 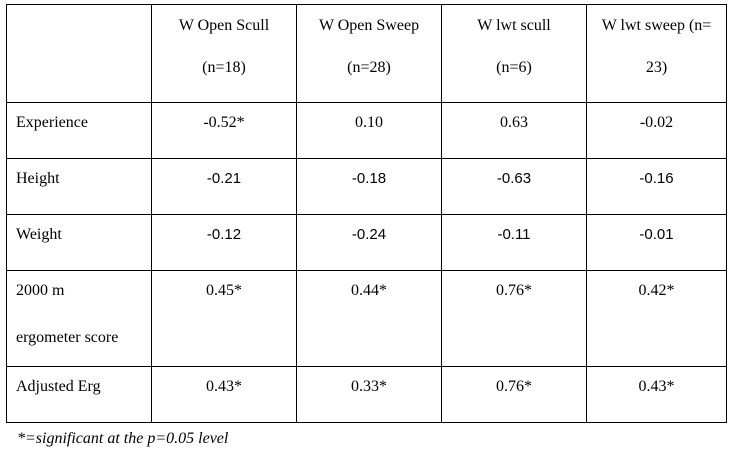 What do you see at coordinates (514, 67) in the screenshot?
I see `column-header-n: (n=6)` at bounding box center [514, 67].